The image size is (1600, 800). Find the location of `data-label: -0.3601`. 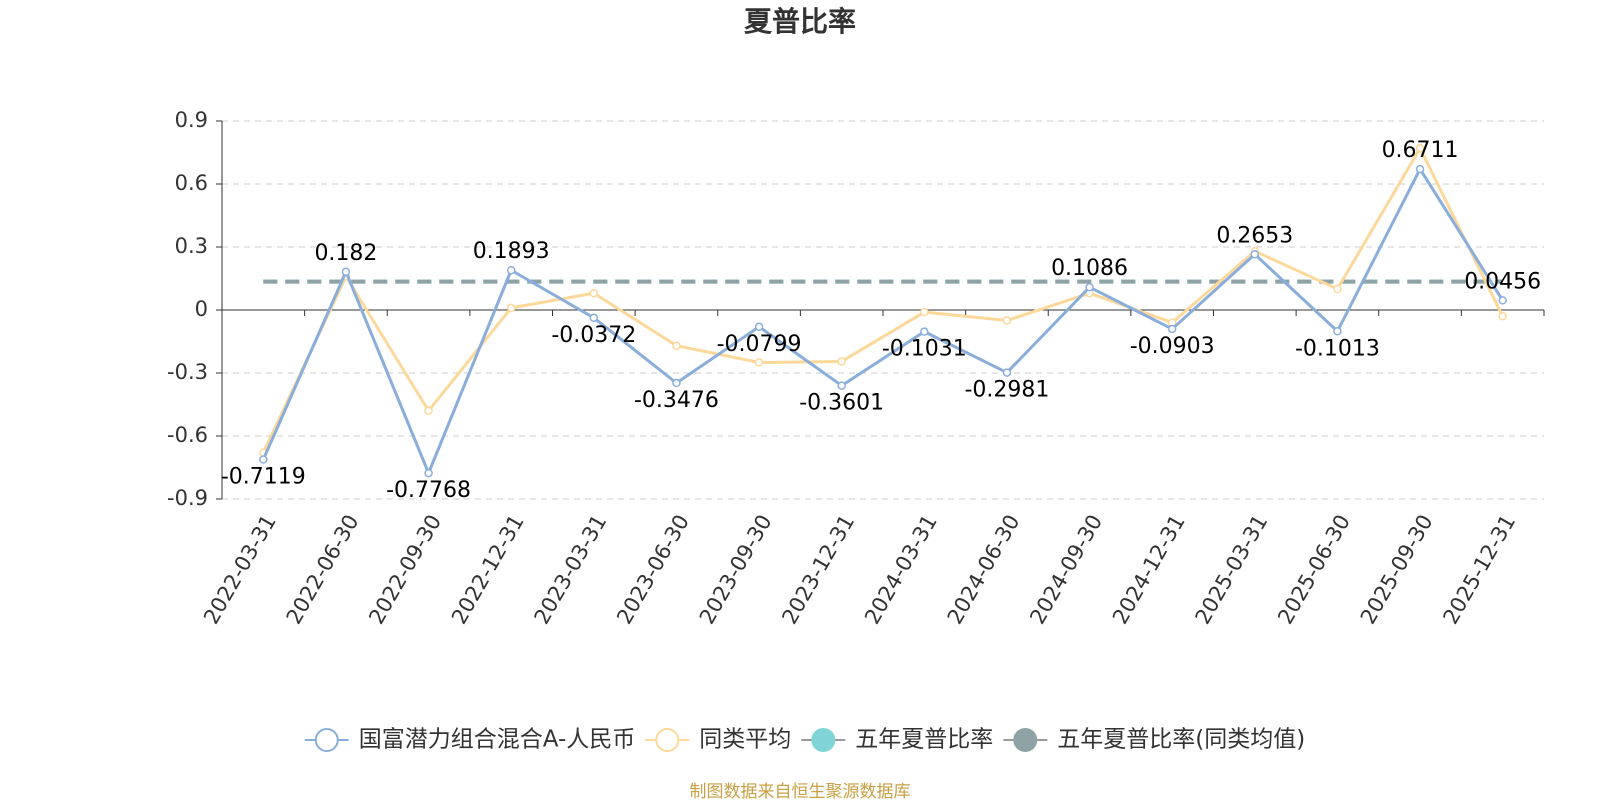

data-label: -0.3601 is located at coordinates (841, 403).